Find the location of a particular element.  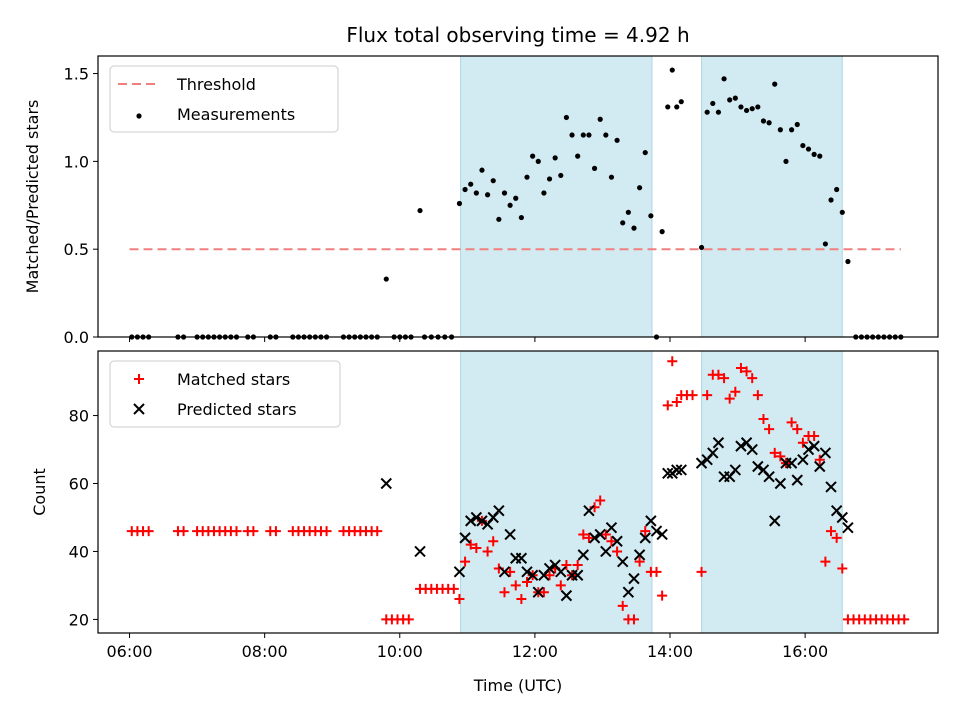

y-tick-label: 1.0 is located at coordinates (76, 161).